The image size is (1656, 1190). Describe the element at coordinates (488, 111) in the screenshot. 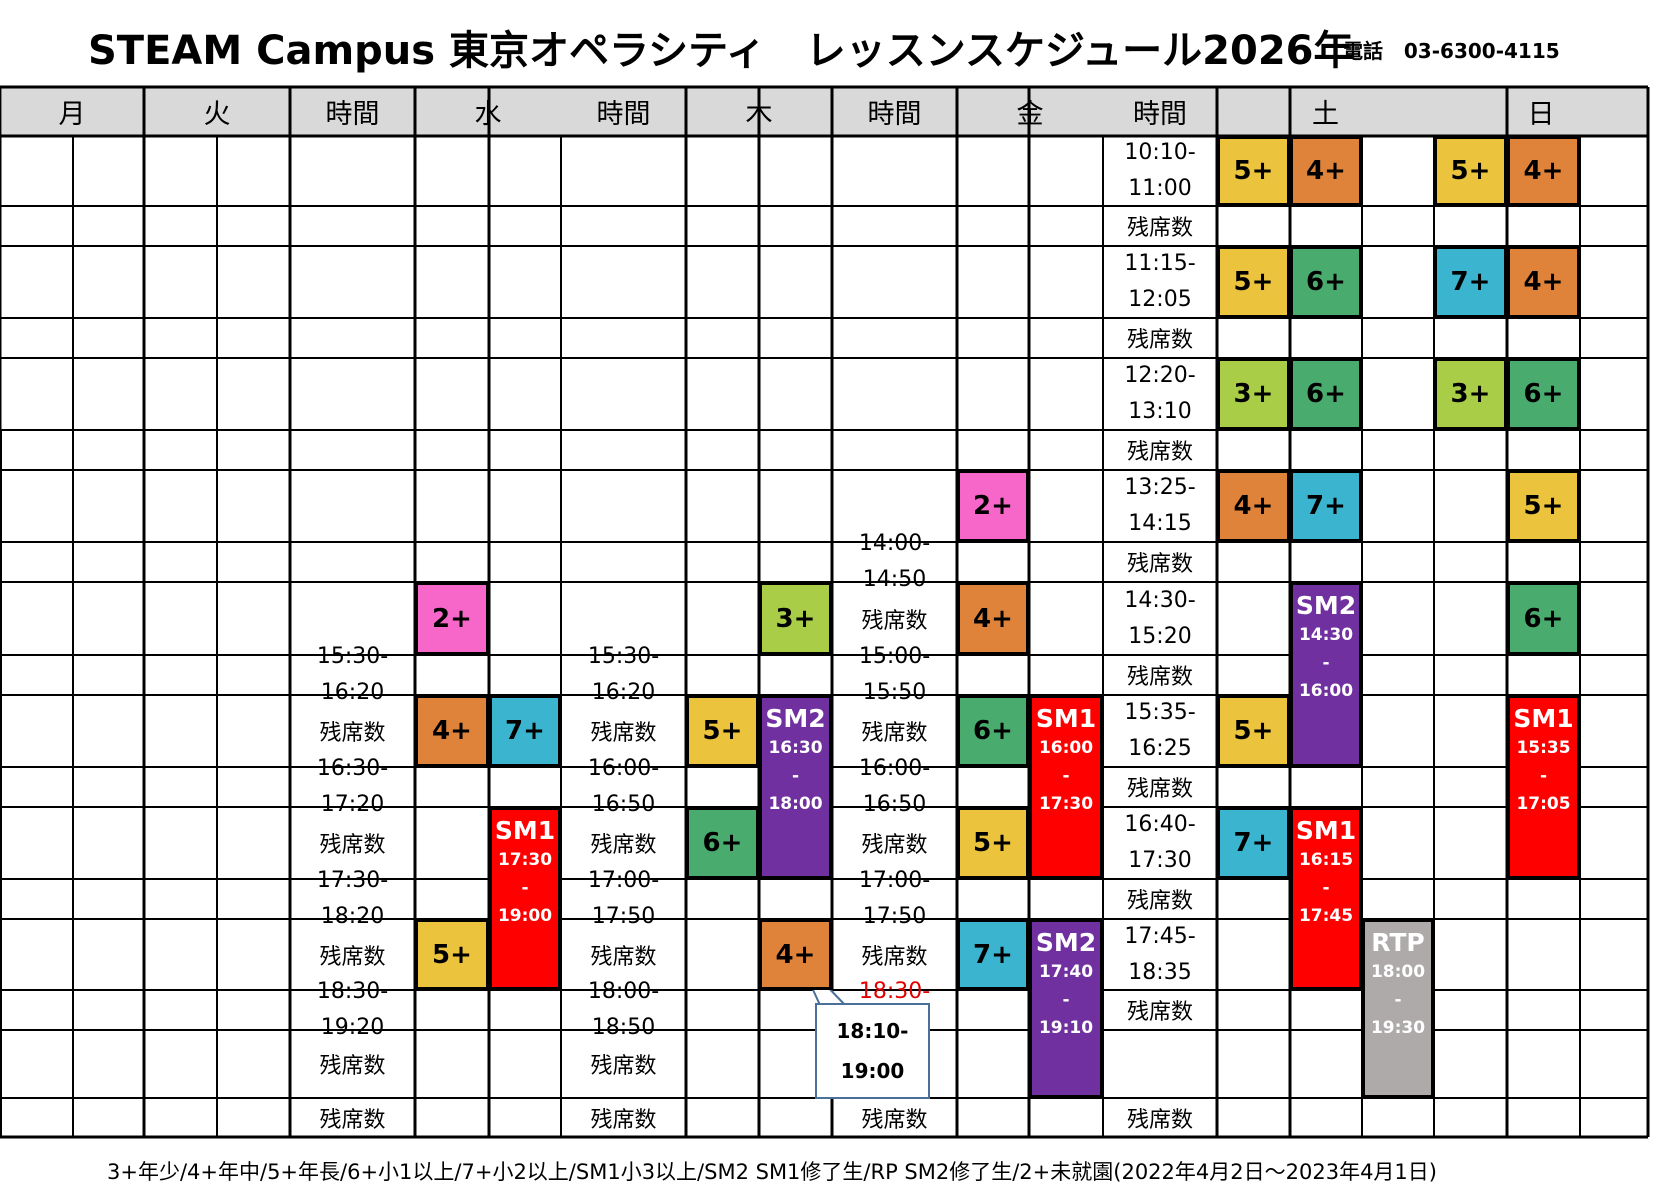

I see `column-header: 水` at that location.